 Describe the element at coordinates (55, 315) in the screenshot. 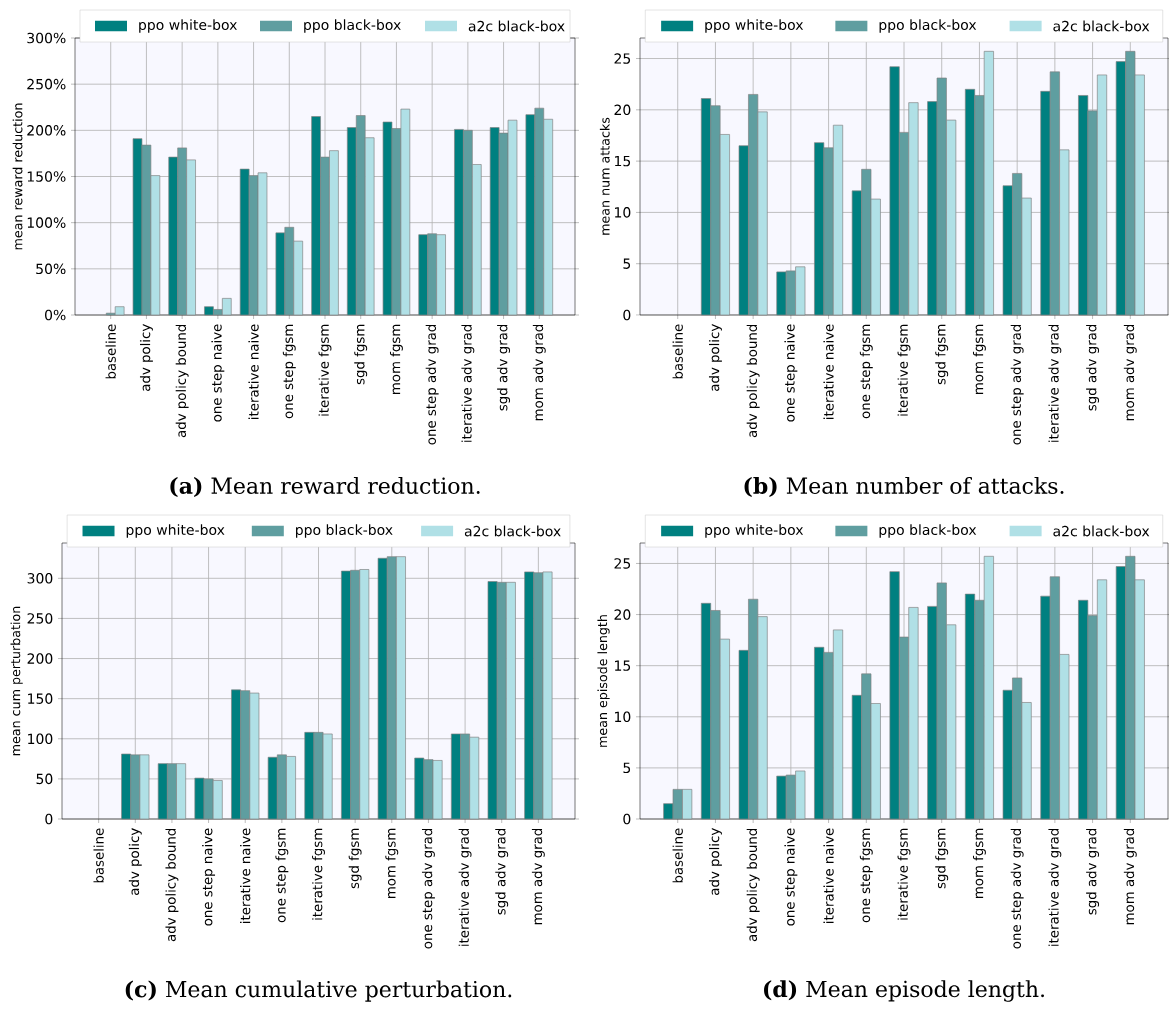

I see `y-tick-label: 0%` at that location.